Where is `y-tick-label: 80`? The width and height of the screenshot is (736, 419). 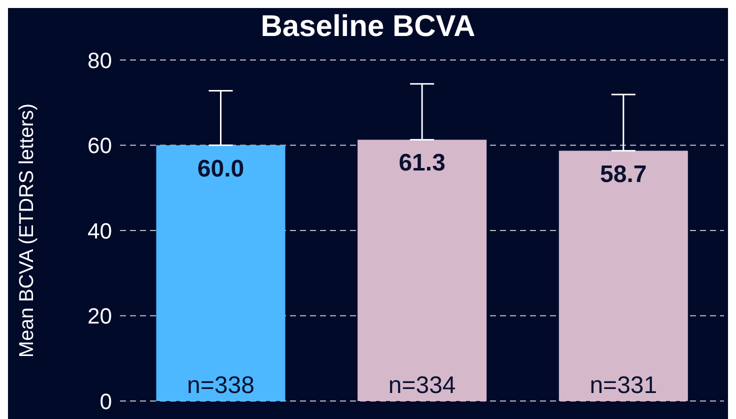
y-tick-label: 80 is located at coordinates (100, 60).